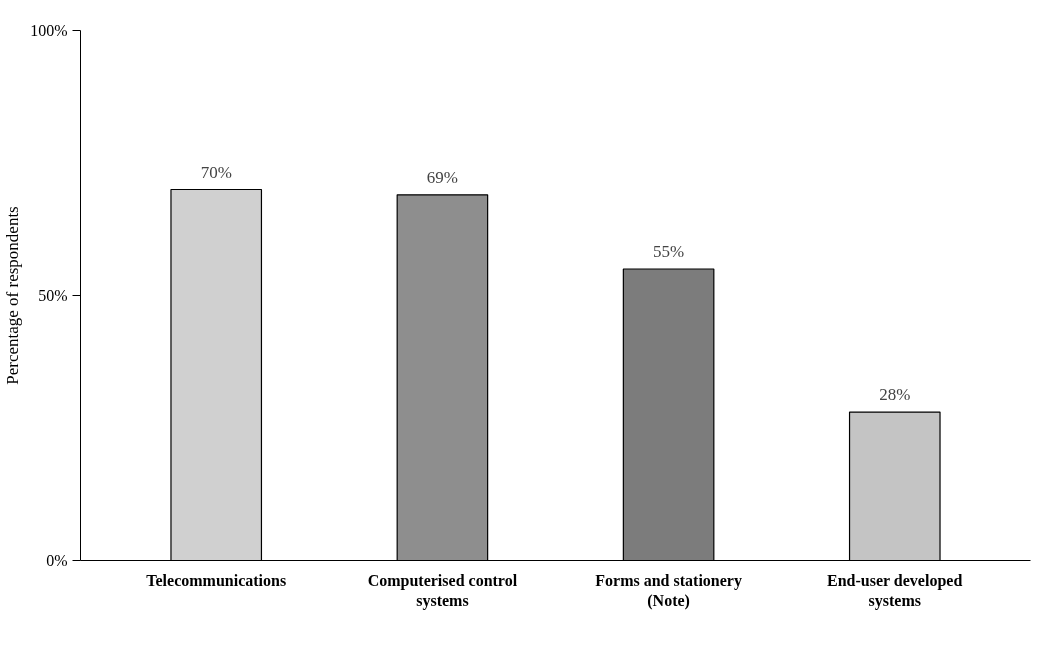  What do you see at coordinates (49, 30) in the screenshot?
I see `y-tick-label: 100%` at bounding box center [49, 30].